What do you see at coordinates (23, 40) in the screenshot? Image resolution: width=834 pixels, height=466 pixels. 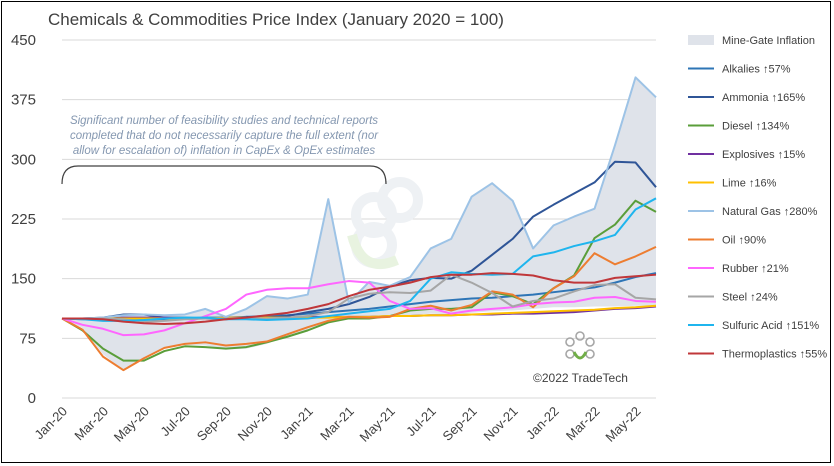 I see `y-tick-label: 450` at bounding box center [23, 40].